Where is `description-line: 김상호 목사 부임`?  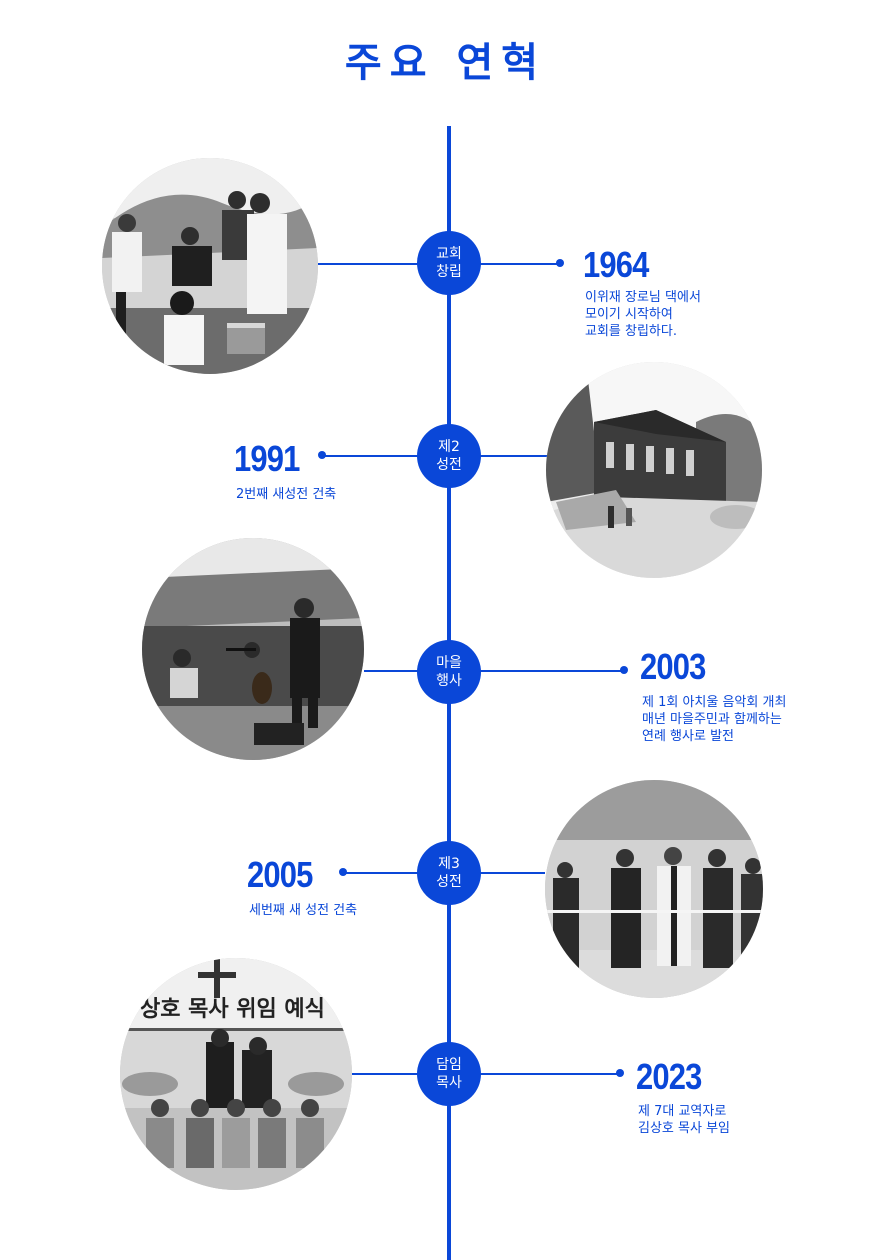
description-line: 김상호 목사 부임 is located at coordinates (684, 1128).